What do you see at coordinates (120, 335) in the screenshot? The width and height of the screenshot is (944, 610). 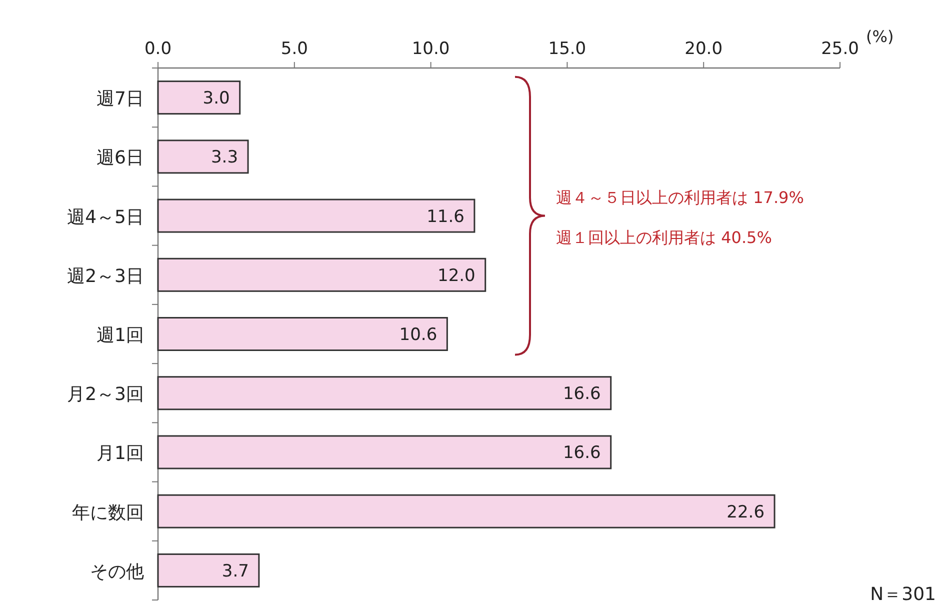 I see `y-tick-label: 週1回` at bounding box center [120, 335].